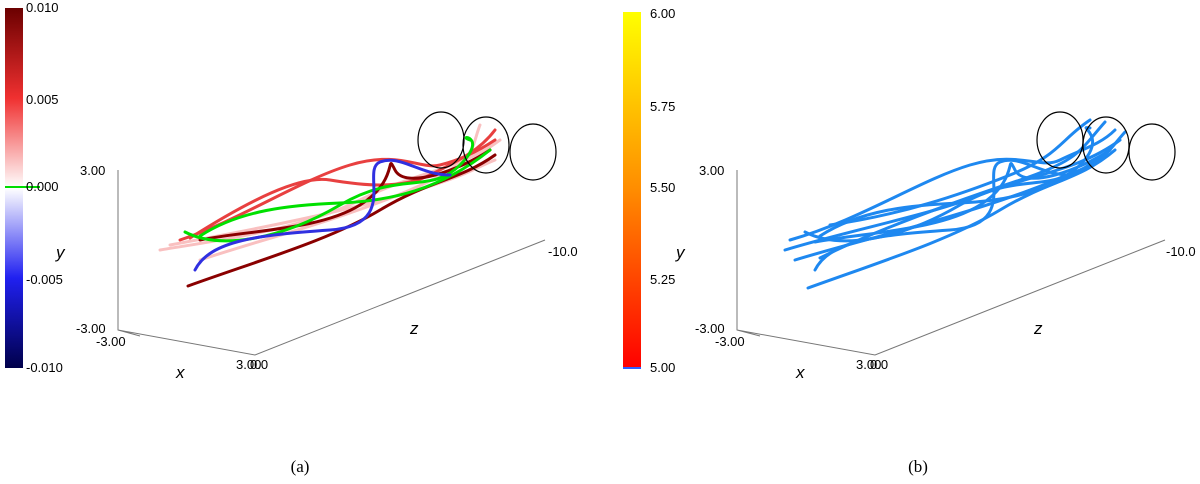 The width and height of the screenshot is (1200, 484). What do you see at coordinates (42, 99) in the screenshot?
I see `colorbar-tick: 0.005` at bounding box center [42, 99].